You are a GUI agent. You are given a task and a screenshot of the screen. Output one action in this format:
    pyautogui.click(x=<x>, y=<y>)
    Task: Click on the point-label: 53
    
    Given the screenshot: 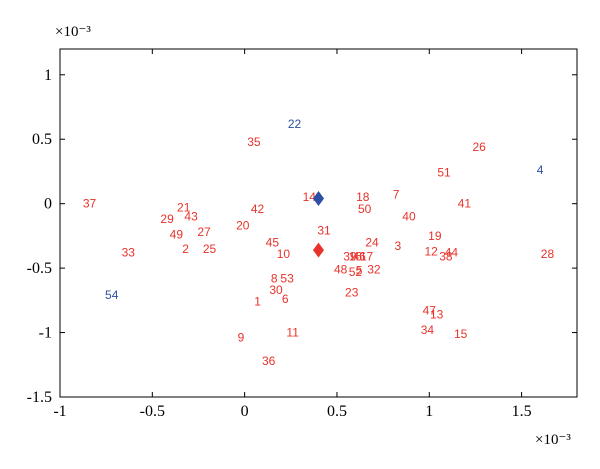 What is the action you would take?
    pyautogui.click(x=287, y=278)
    